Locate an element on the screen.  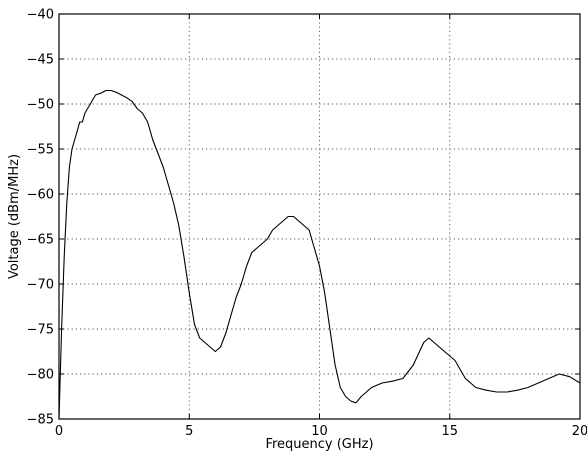
x-axis-label: Frequency (GHz) is located at coordinates (319, 444).